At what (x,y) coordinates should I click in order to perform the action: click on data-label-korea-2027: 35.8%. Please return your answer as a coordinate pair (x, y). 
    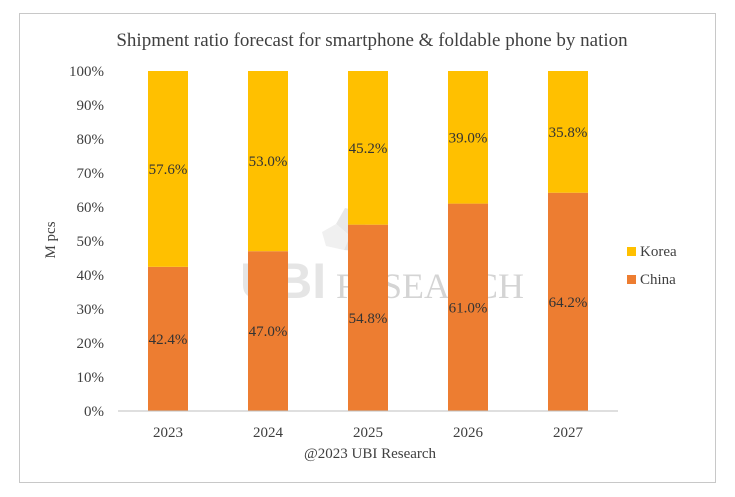
    Looking at the image, I should click on (568, 133).